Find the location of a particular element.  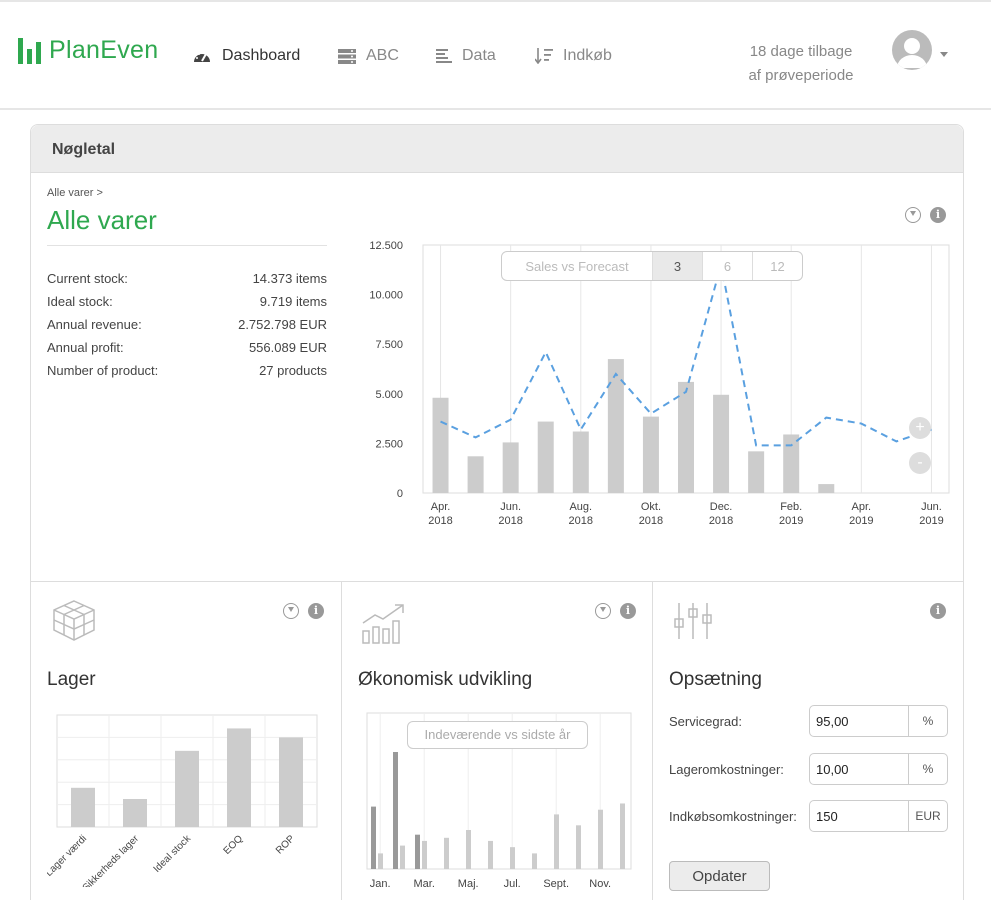

cards-divider is located at coordinates (497, 581).